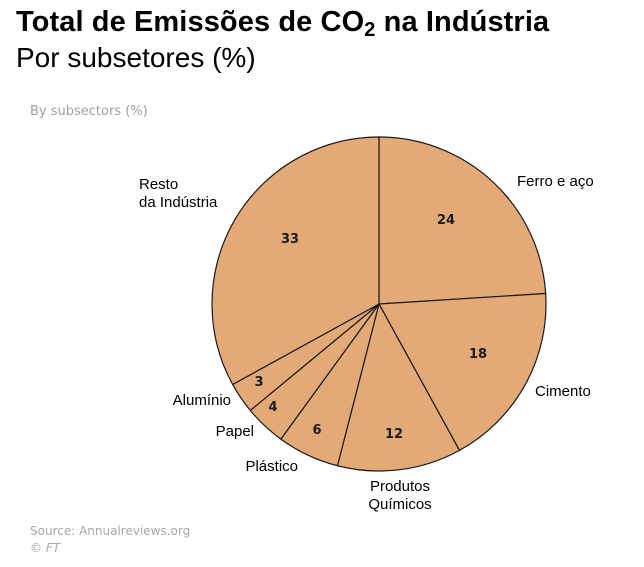 The height and width of the screenshot is (567, 644). What do you see at coordinates (399, 495) in the screenshot?
I see `slice-category-label: Produtos Químicos` at bounding box center [399, 495].